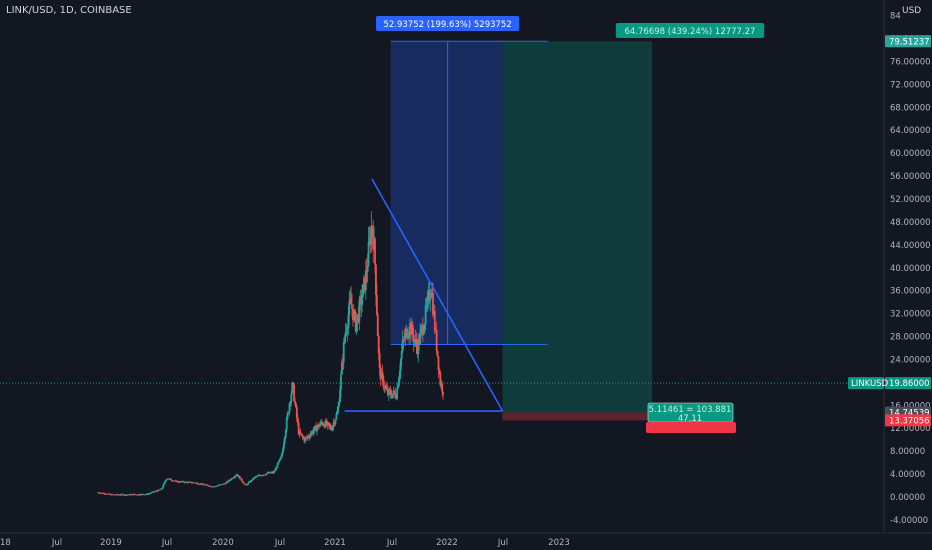 This screenshot has height=550, width=932. I want to click on currency-button: USD, so click(912, 11).